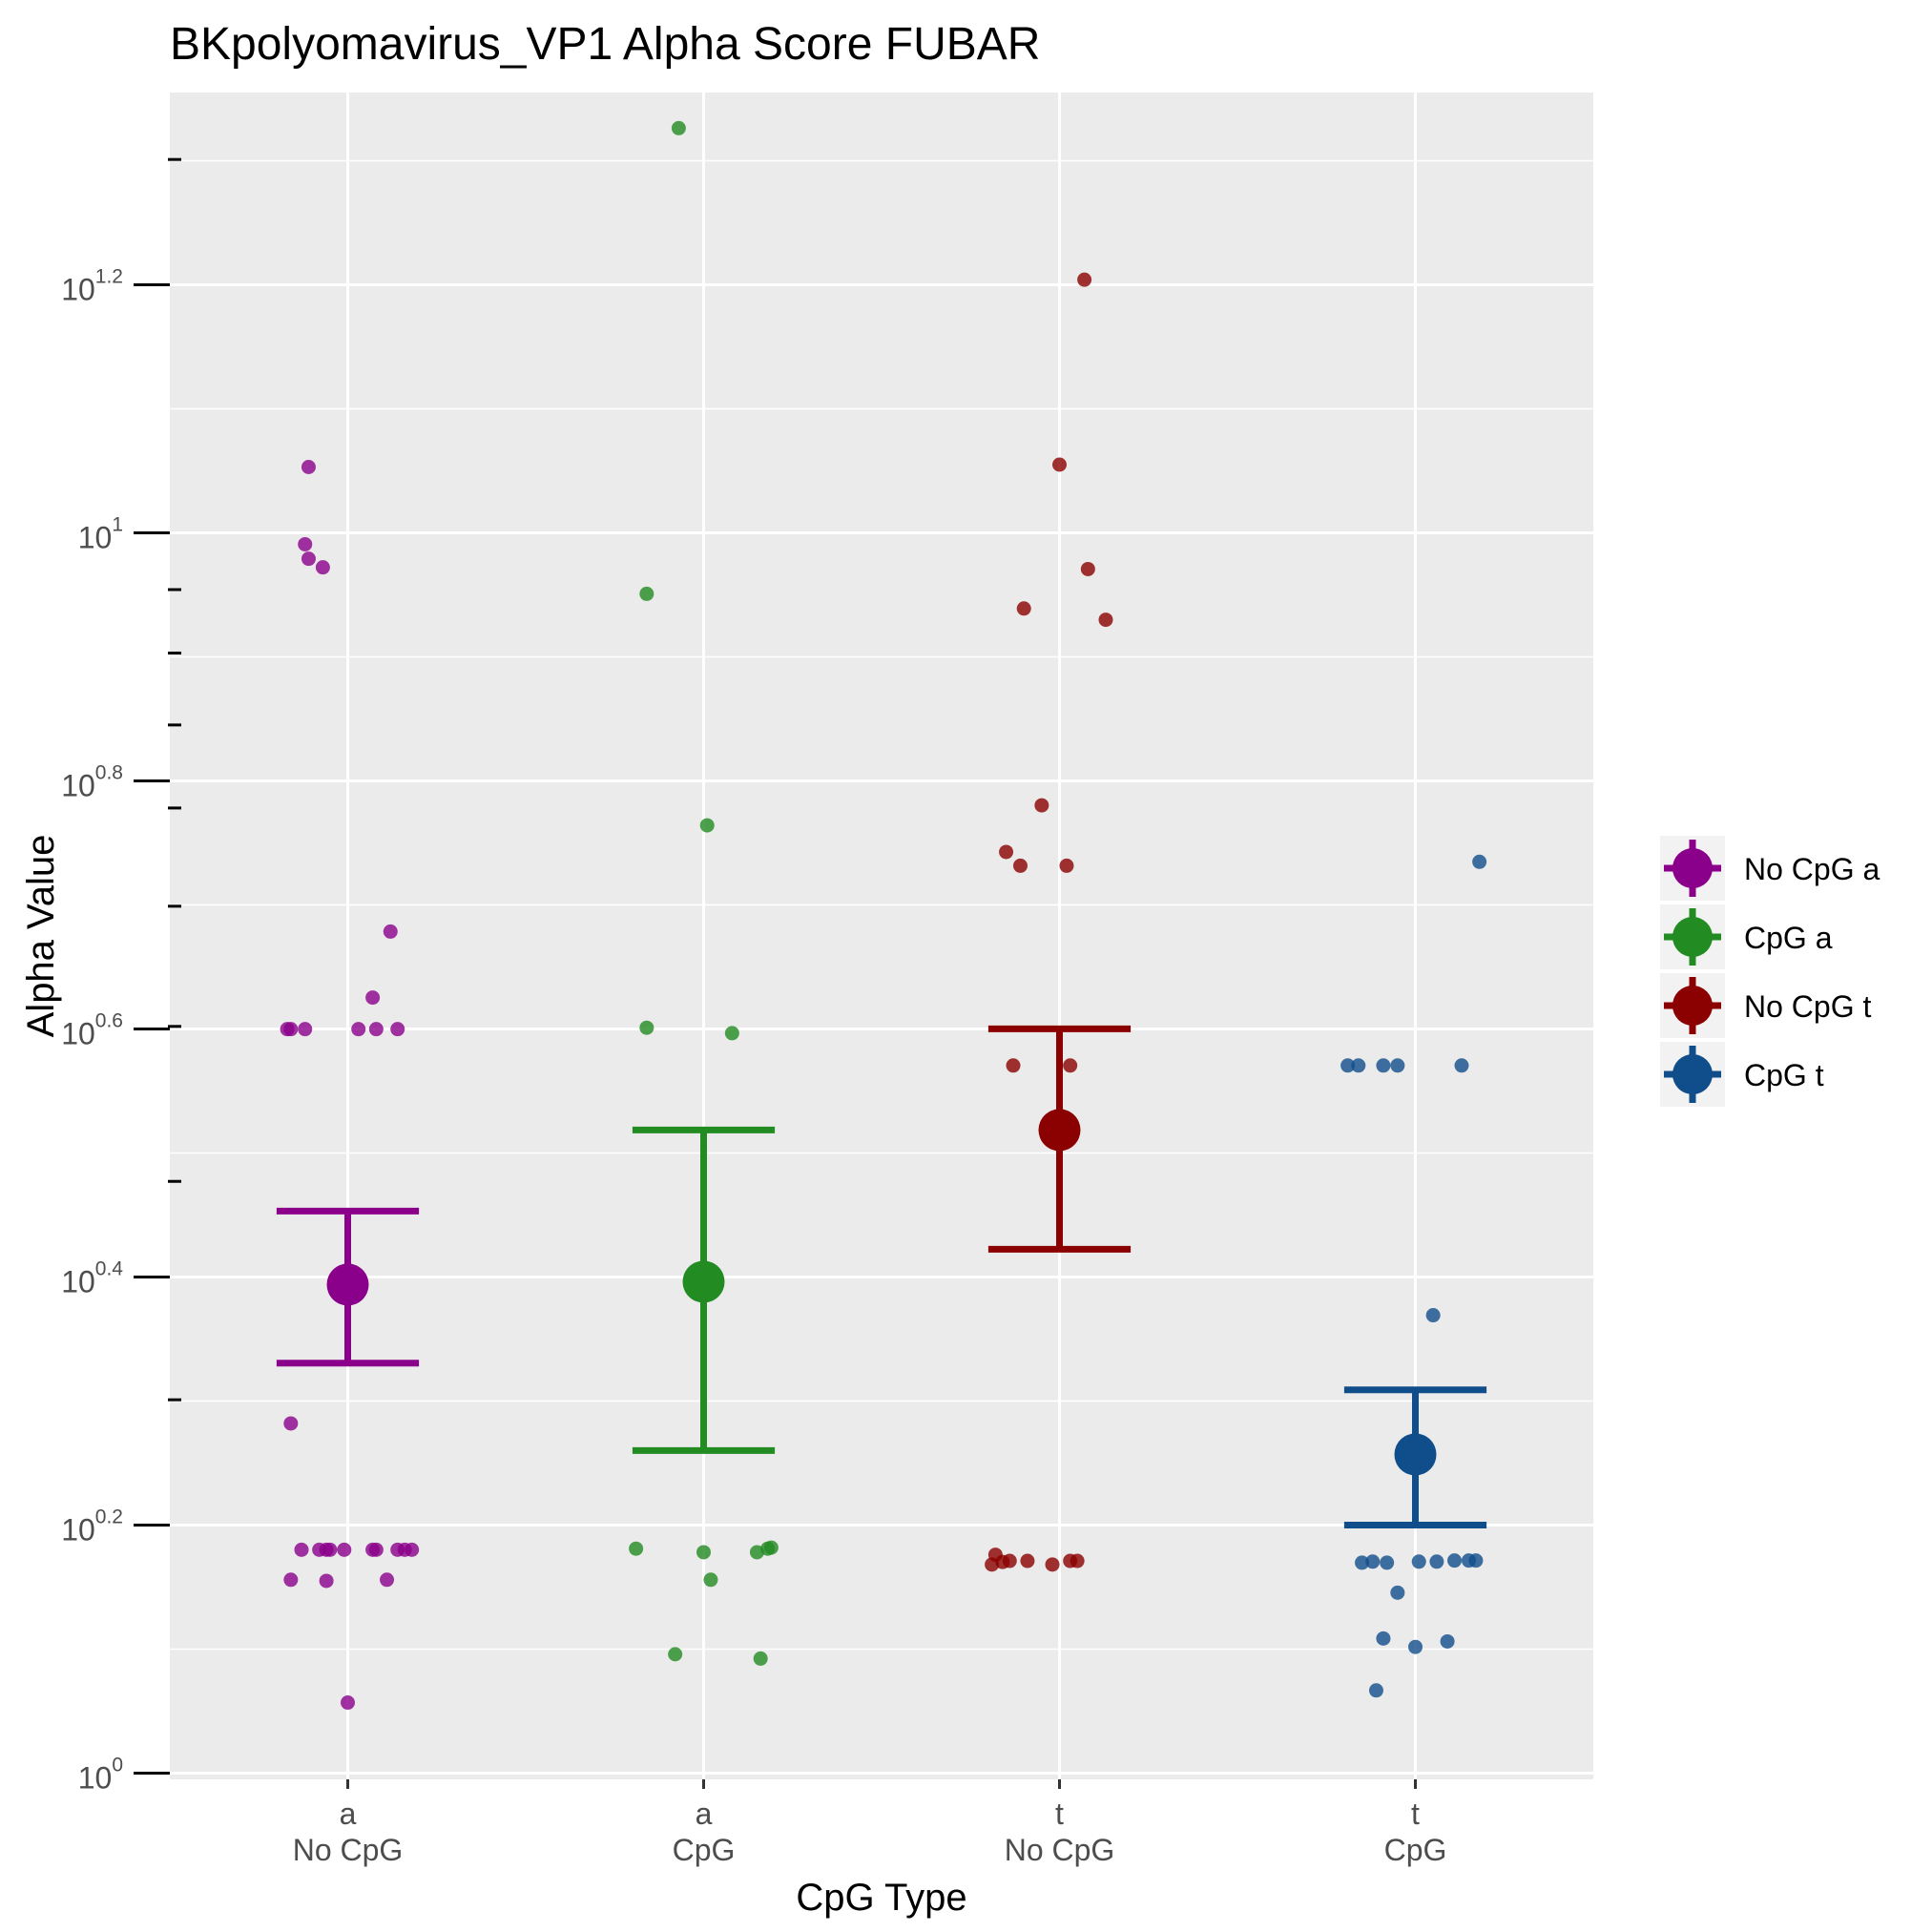 The width and height of the screenshot is (1932, 1932). I want to click on y-tick-label: 101.2, so click(92, 286).